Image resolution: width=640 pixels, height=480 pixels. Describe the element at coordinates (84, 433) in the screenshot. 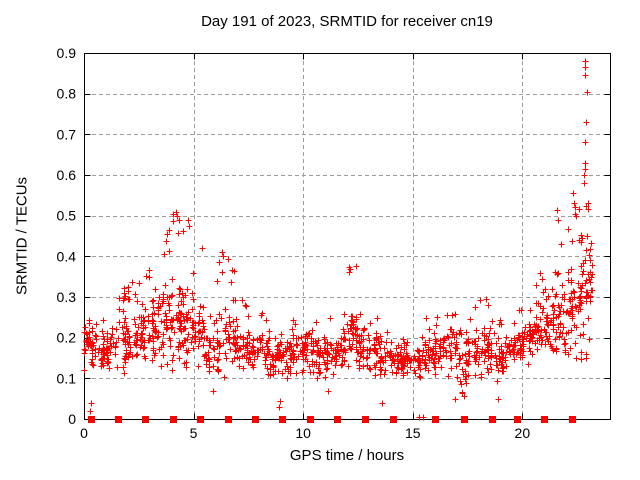

I see `x-tick-label: 0` at that location.